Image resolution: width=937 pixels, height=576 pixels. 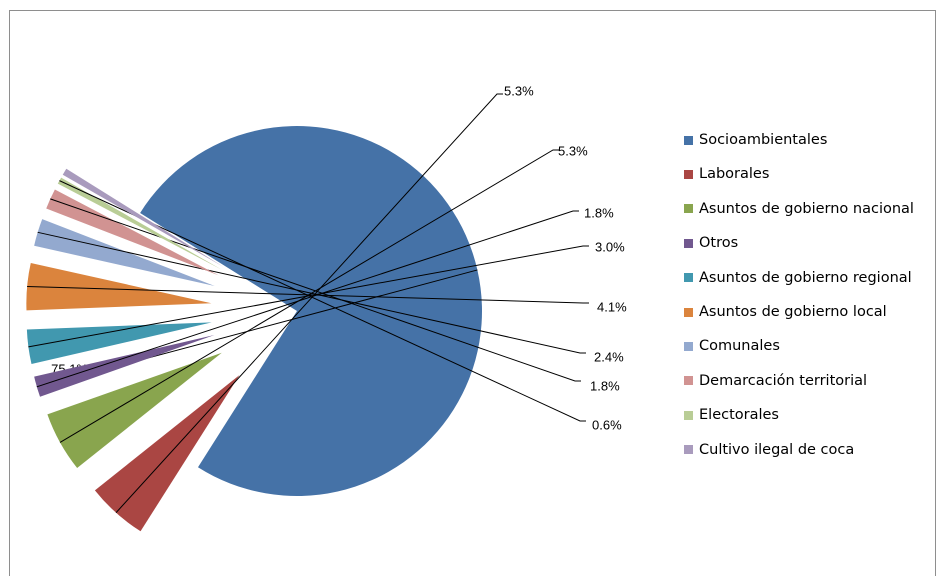 I want to click on pie-slice-demarcacion-territorial, so click(x=132, y=232).